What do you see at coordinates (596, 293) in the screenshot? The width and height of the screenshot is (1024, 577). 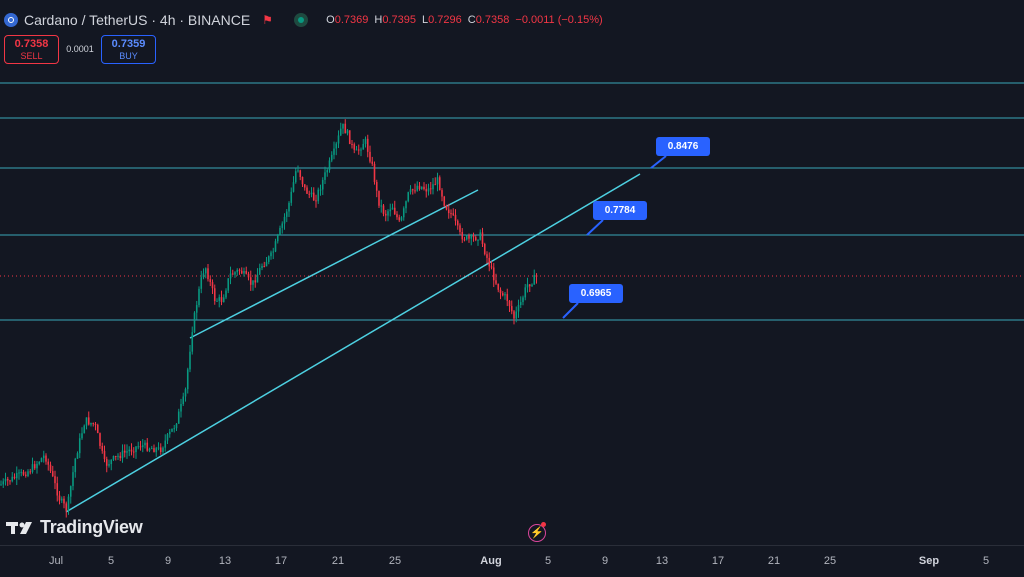 I see `price-callout: 0.6965` at bounding box center [596, 293].